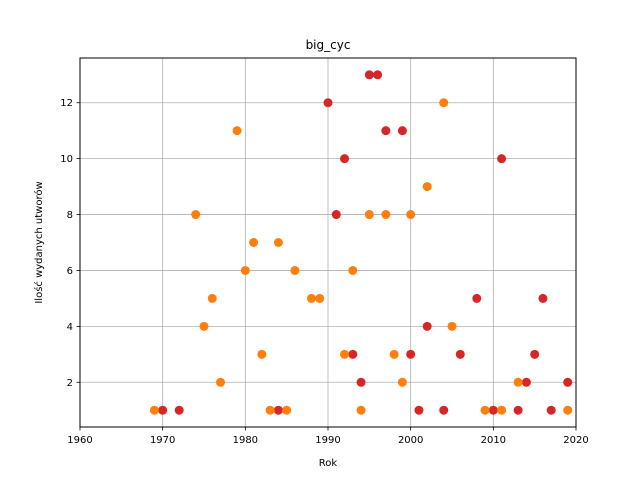 The image size is (640, 480). I want to click on y-tick-label: 4, so click(70, 327).